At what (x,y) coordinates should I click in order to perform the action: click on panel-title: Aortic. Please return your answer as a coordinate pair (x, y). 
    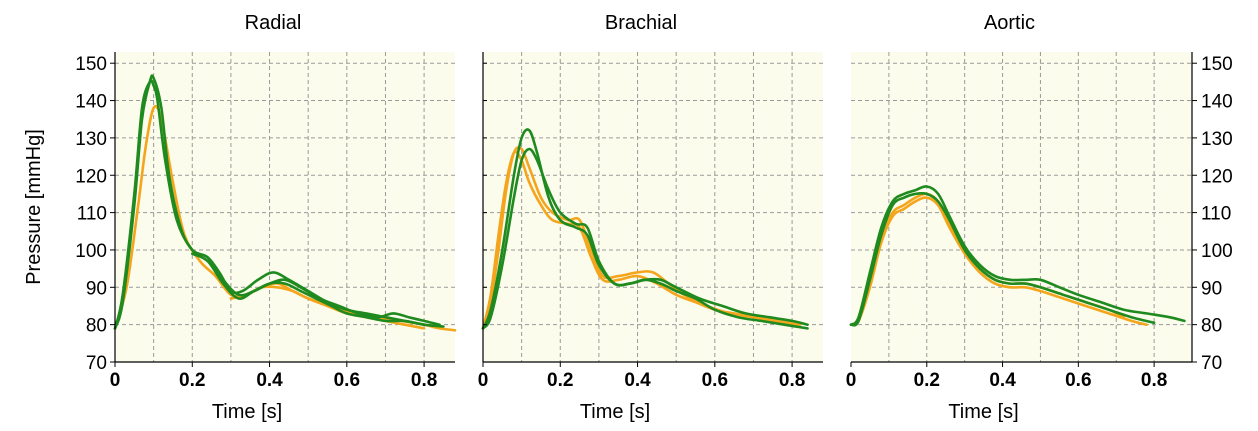
    Looking at the image, I should click on (1009, 23).